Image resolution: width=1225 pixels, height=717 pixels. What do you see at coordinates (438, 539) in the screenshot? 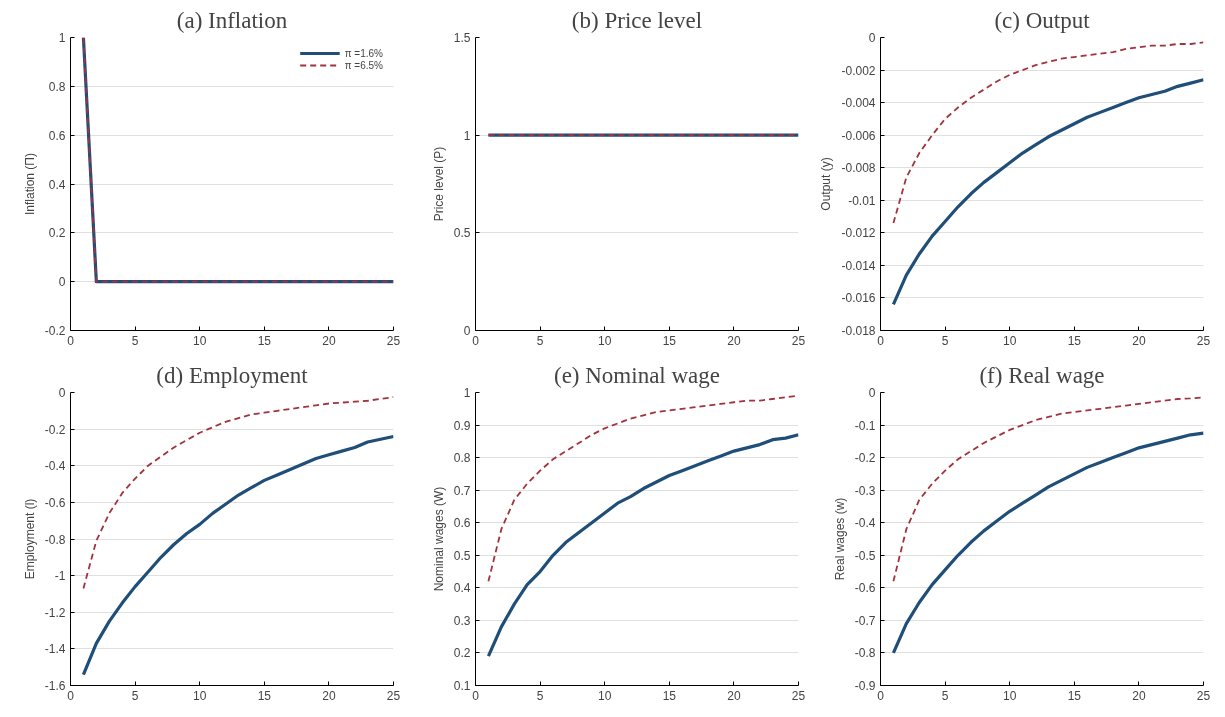
I see `y-axis-title: Nominal wages (W)` at bounding box center [438, 539].